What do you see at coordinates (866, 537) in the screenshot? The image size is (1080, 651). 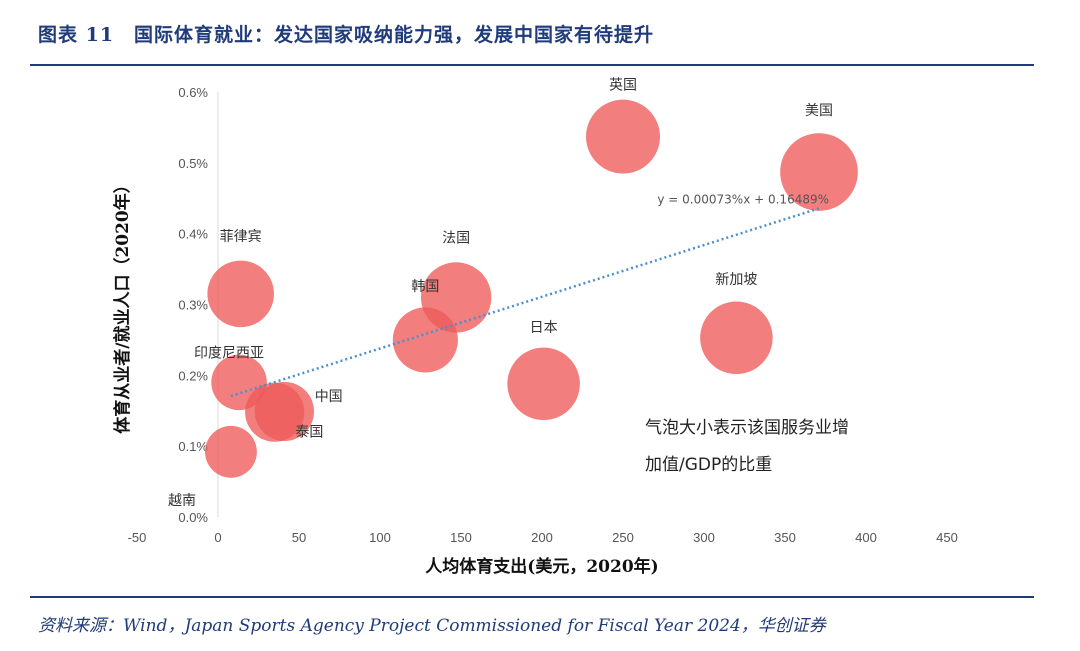 I see `x-tick-label: 400` at bounding box center [866, 537].